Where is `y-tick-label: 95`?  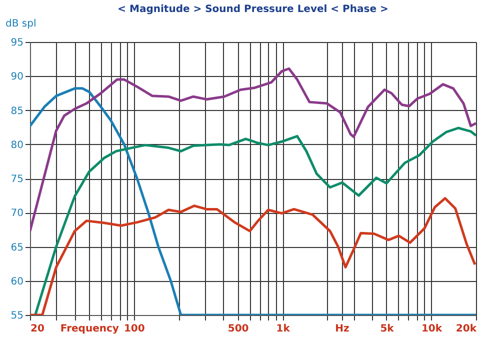
y-tick-label: 95 is located at coordinates (17, 43).